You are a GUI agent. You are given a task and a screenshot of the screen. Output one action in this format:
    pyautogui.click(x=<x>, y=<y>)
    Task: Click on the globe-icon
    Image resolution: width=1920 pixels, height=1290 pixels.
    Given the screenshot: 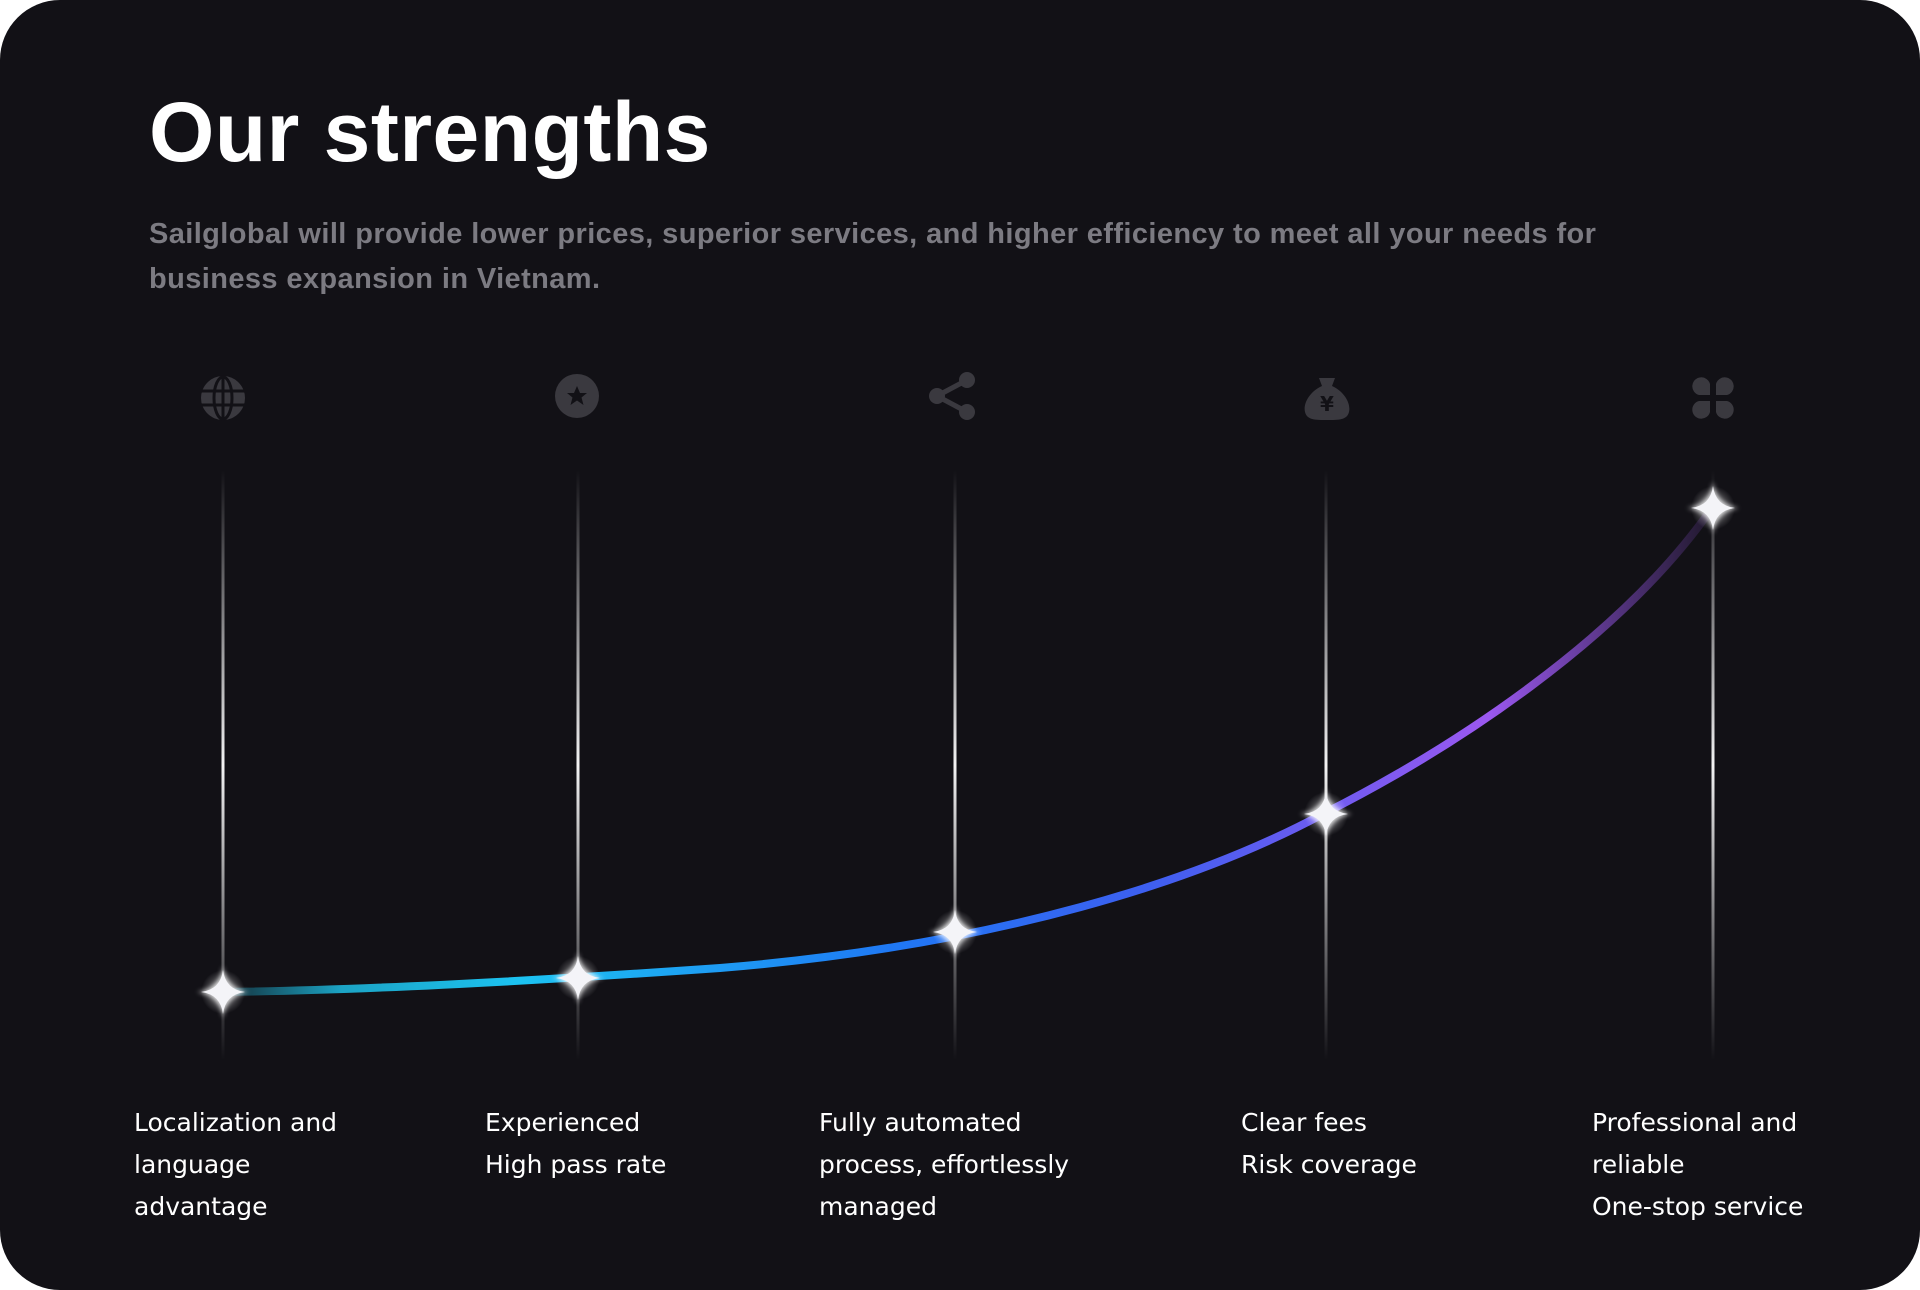 What is the action you would take?
    pyautogui.click(x=223, y=398)
    